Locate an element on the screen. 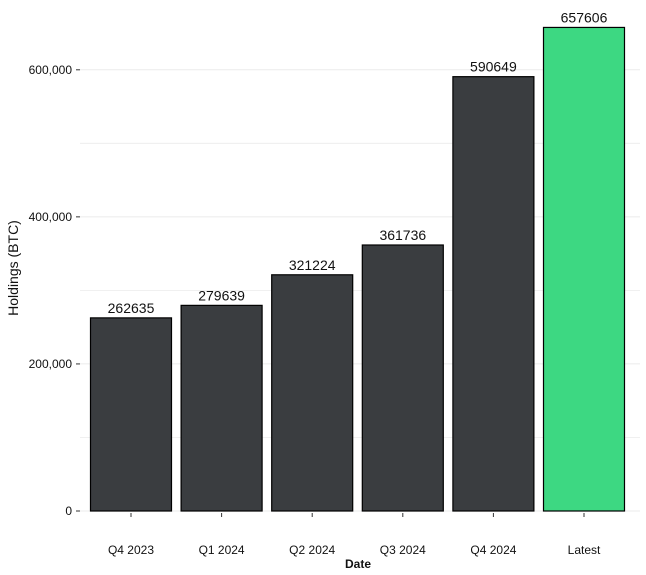  x-tick-label: Latest is located at coordinates (584, 550).